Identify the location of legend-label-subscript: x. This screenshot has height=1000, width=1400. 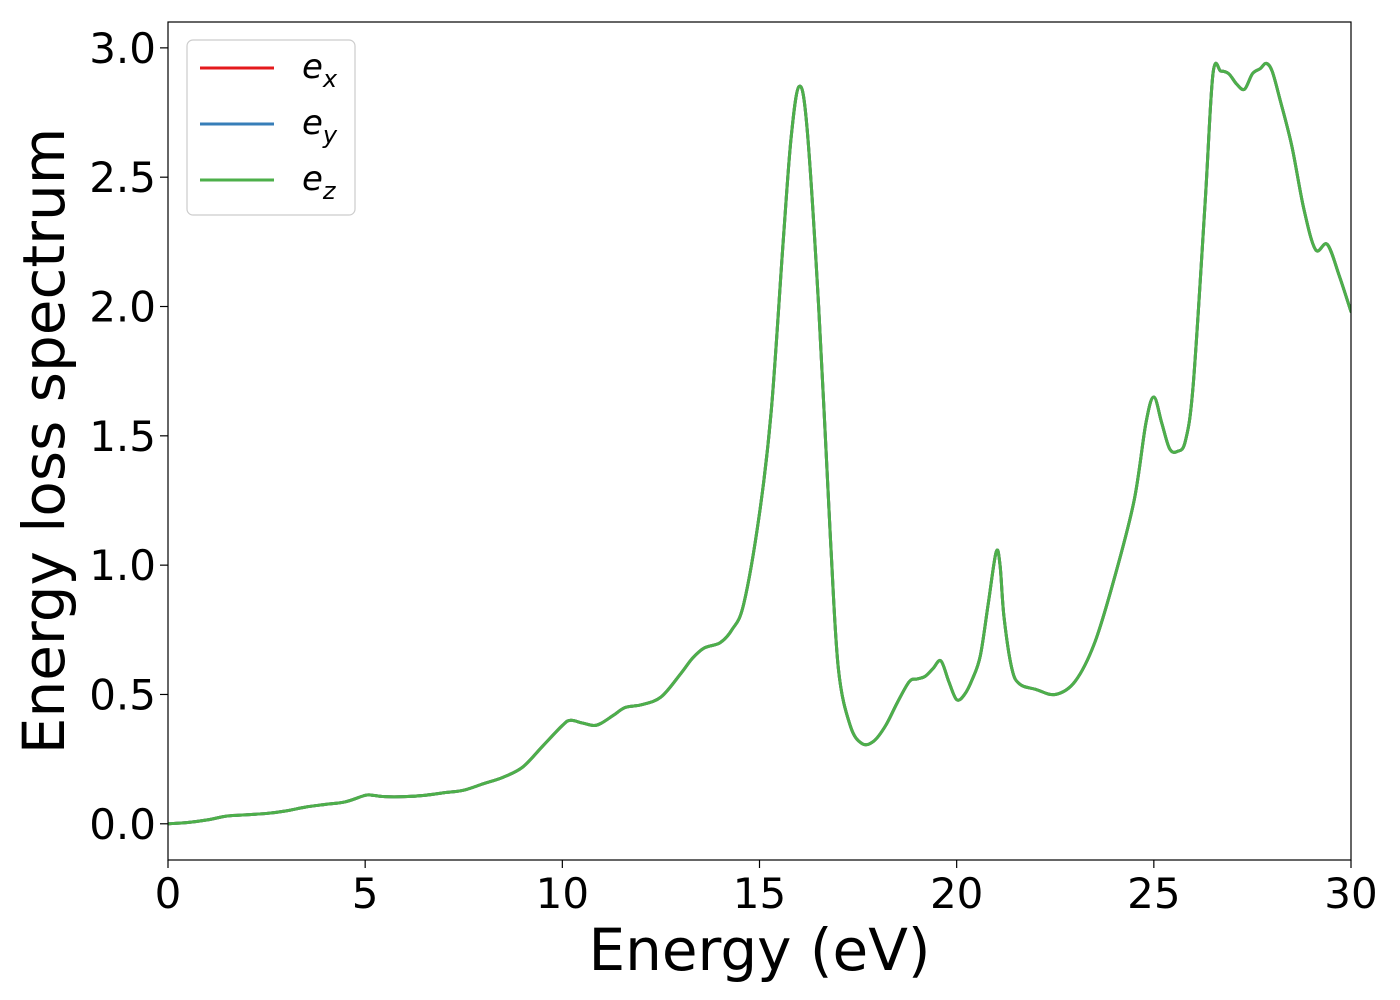
(330, 79).